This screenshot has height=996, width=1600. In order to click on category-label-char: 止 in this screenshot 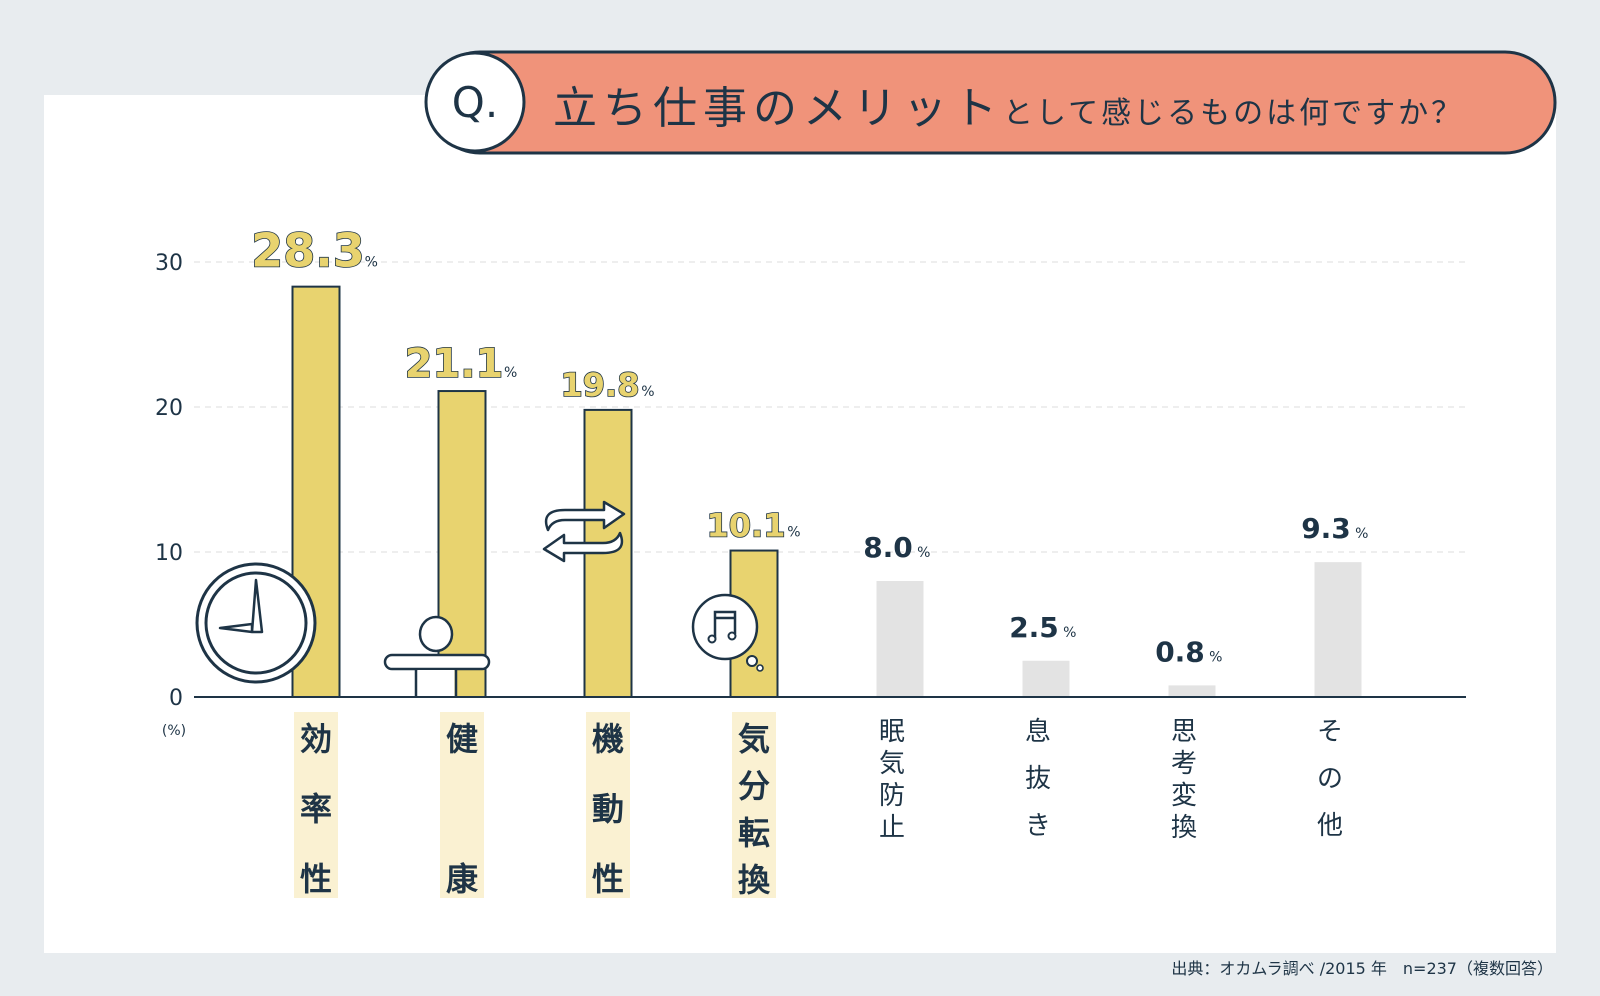, I will do `click(892, 828)`.